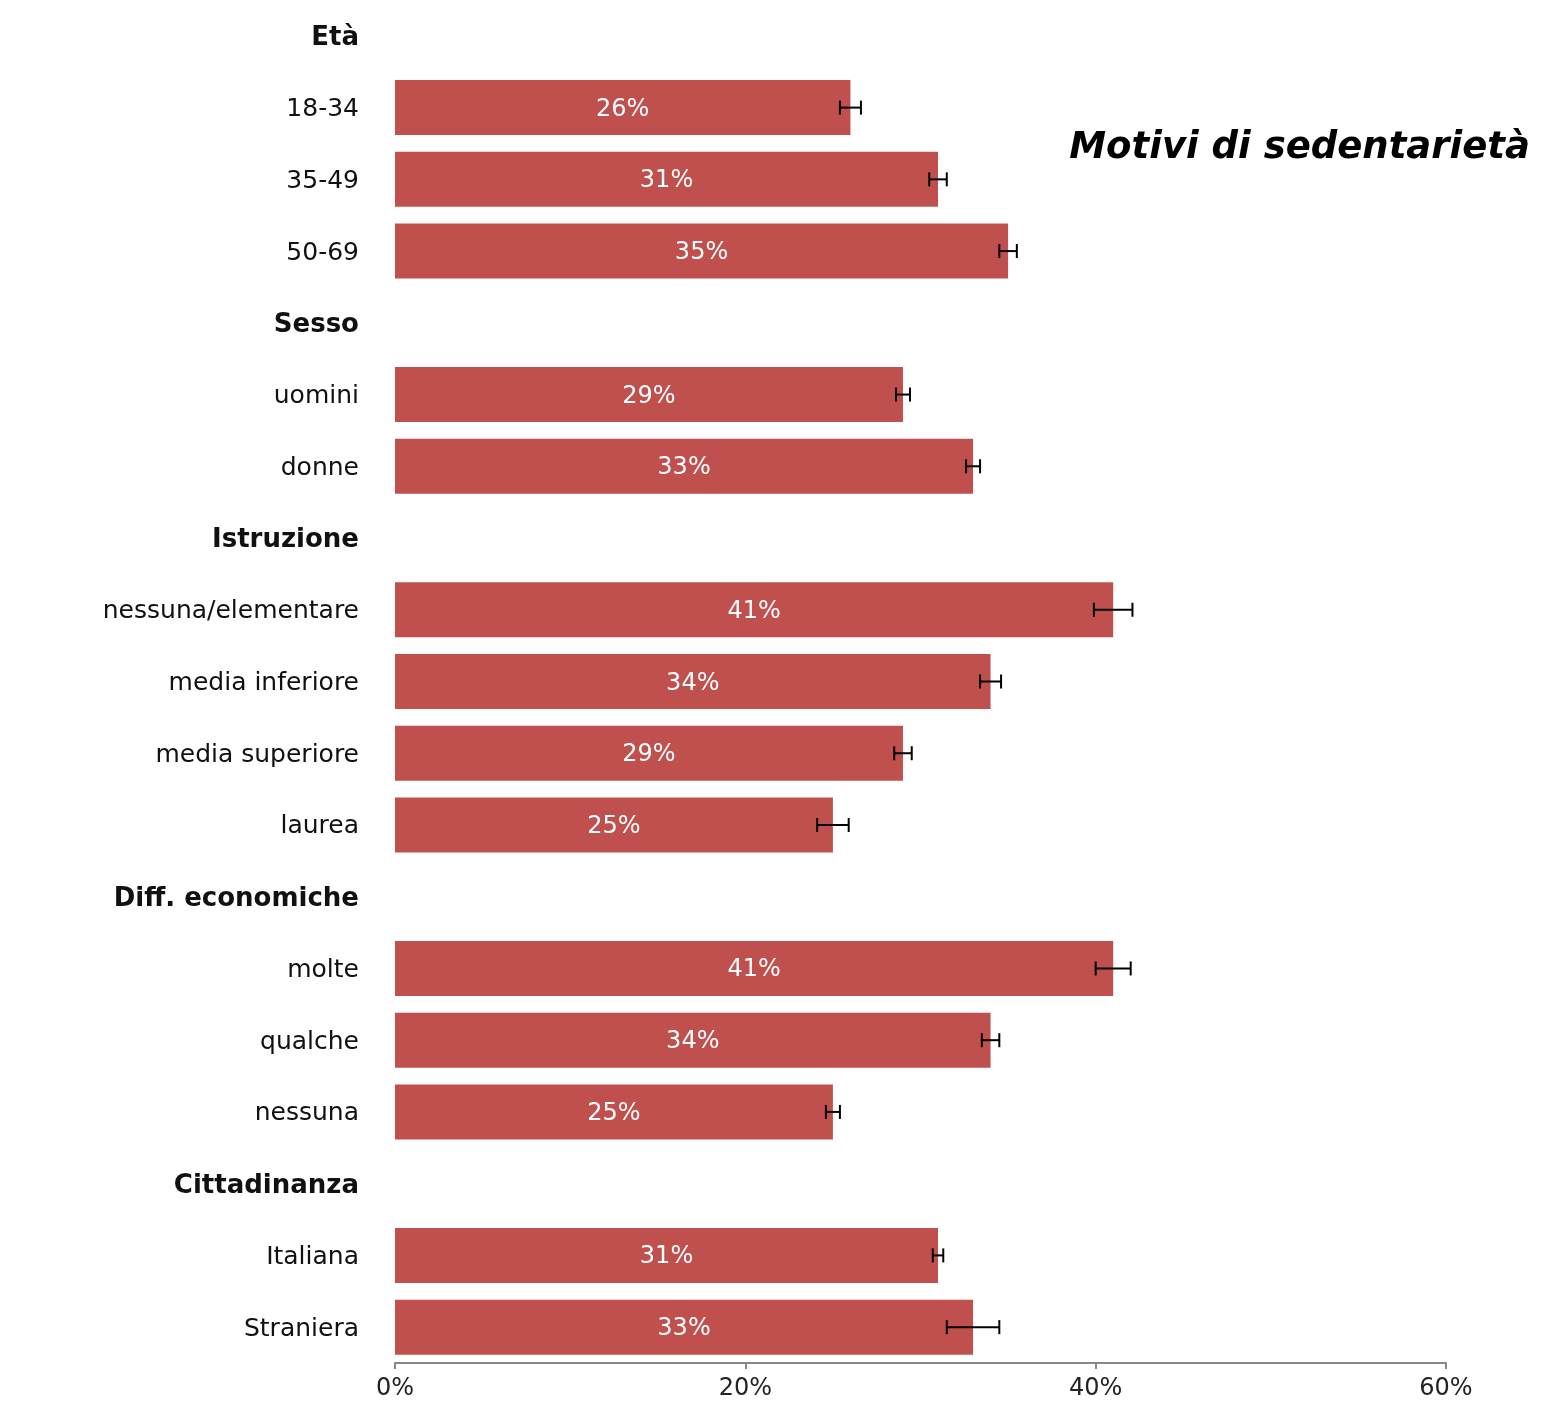 The width and height of the screenshot is (1550, 1410). Describe the element at coordinates (1446, 1387) in the screenshot. I see `x-tick-label: 60%` at that location.